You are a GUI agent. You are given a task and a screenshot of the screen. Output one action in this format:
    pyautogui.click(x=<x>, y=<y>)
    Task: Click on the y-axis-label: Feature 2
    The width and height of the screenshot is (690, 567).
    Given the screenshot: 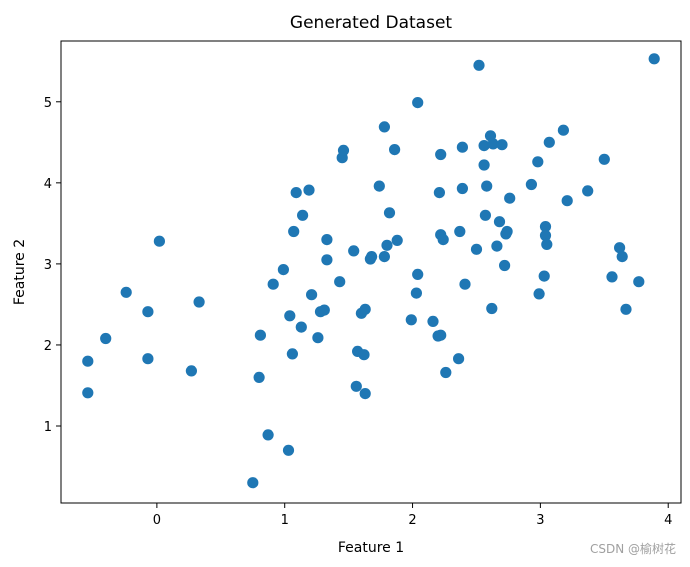 What is the action you would take?
    pyautogui.click(x=20, y=272)
    